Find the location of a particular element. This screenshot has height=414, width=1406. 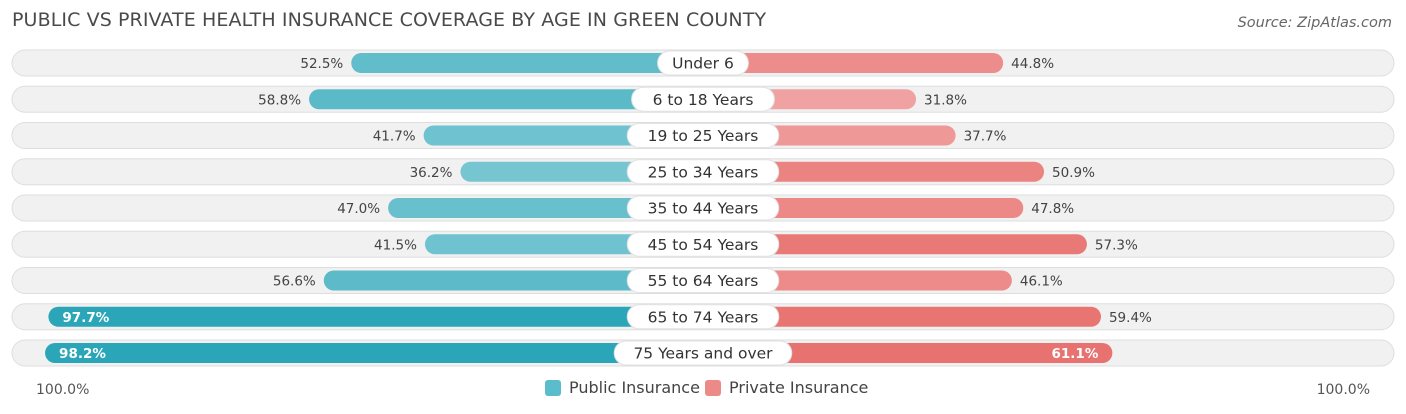

value-label-public: 97.7% is located at coordinates (85, 318).